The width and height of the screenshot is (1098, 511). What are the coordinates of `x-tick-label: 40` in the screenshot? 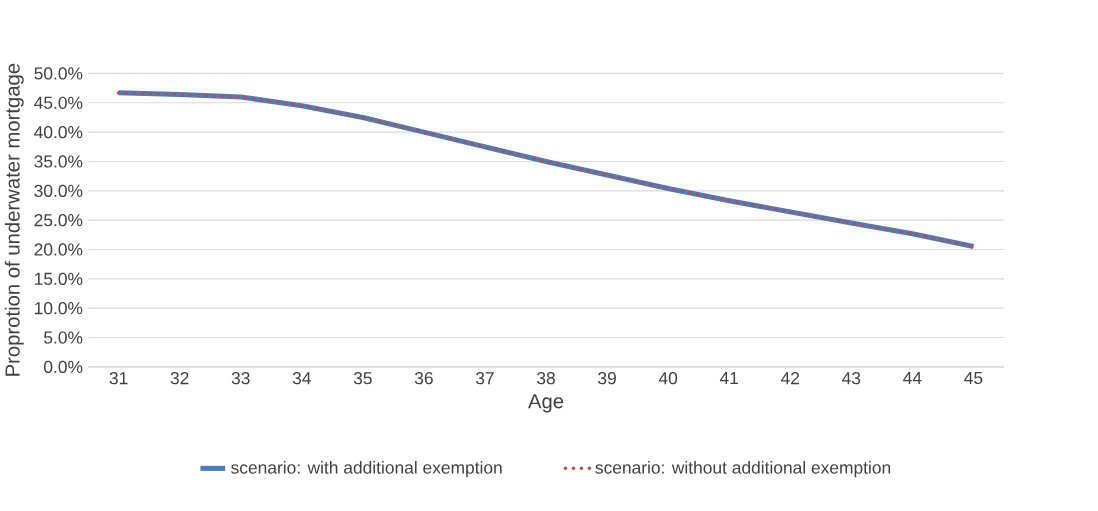 It's located at (668, 378).